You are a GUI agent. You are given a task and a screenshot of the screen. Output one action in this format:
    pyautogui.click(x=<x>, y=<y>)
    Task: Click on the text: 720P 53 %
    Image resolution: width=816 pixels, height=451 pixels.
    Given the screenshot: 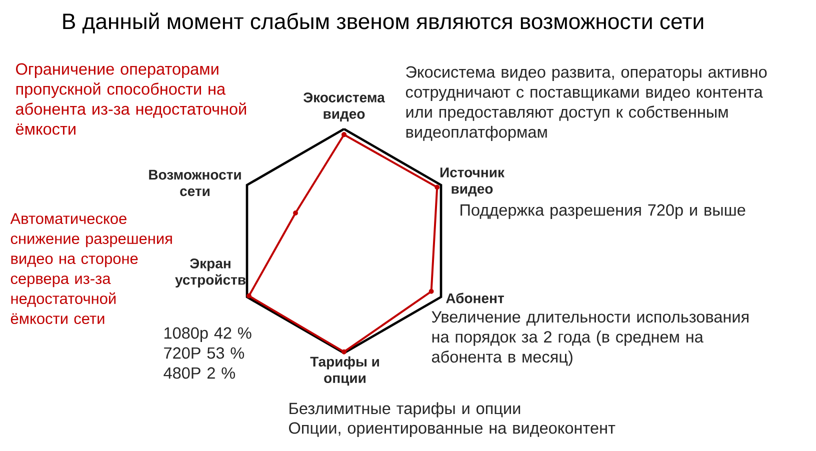 What is the action you would take?
    pyautogui.click(x=204, y=353)
    